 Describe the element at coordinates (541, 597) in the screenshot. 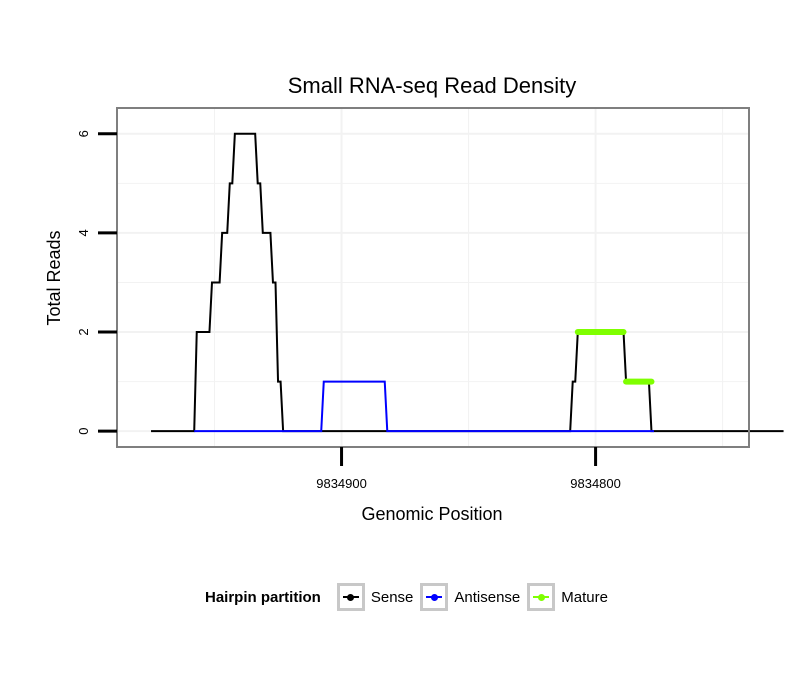

I see `legend-key-mature` at that location.